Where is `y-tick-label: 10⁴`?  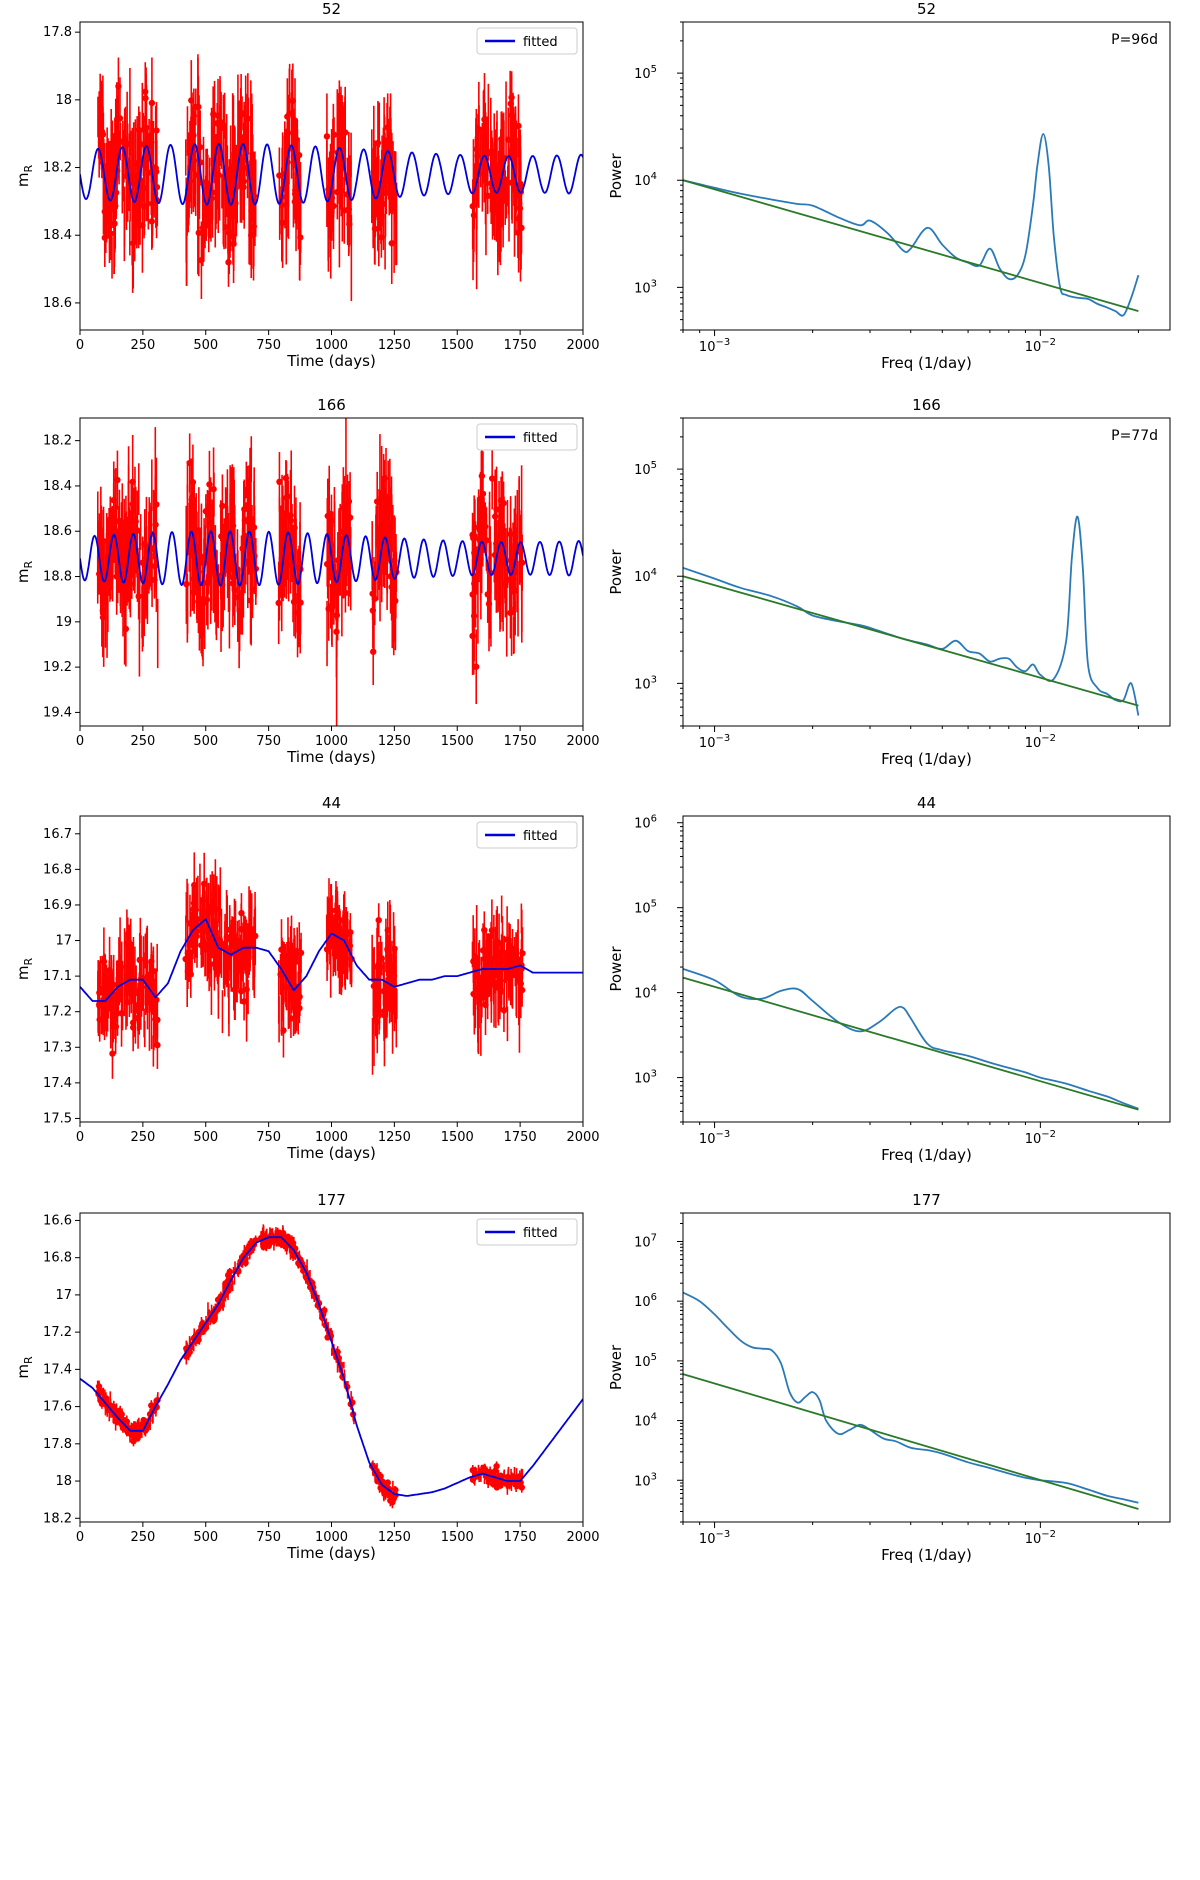
y-tick-label: 10⁴ is located at coordinates (645, 180).